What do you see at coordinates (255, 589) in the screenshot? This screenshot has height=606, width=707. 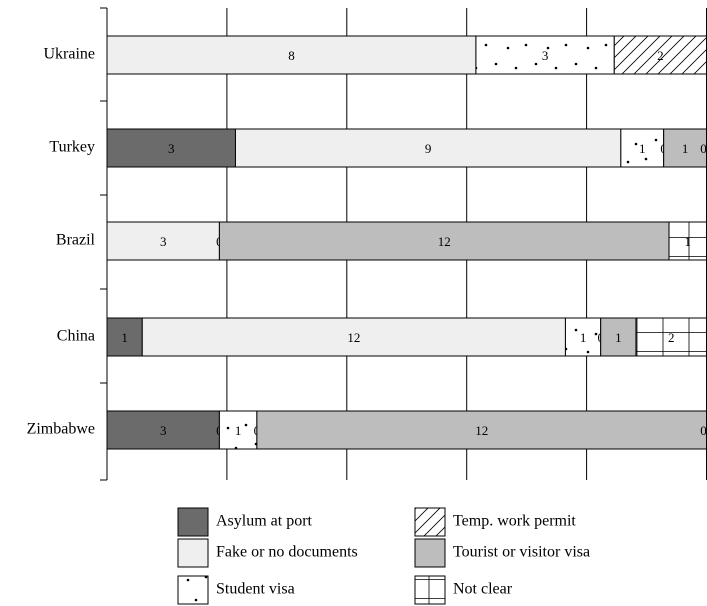 I see `legend-label: Student visa` at bounding box center [255, 589].